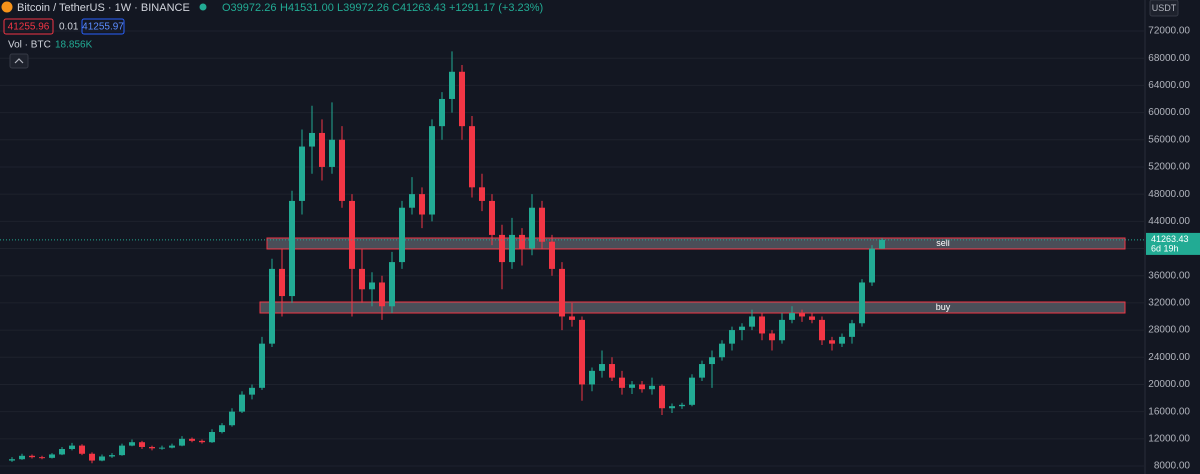 Image resolution: width=1200 pixels, height=474 pixels. Describe the element at coordinates (1169, 438) in the screenshot. I see `y-tick-label: 12000.00` at that location.